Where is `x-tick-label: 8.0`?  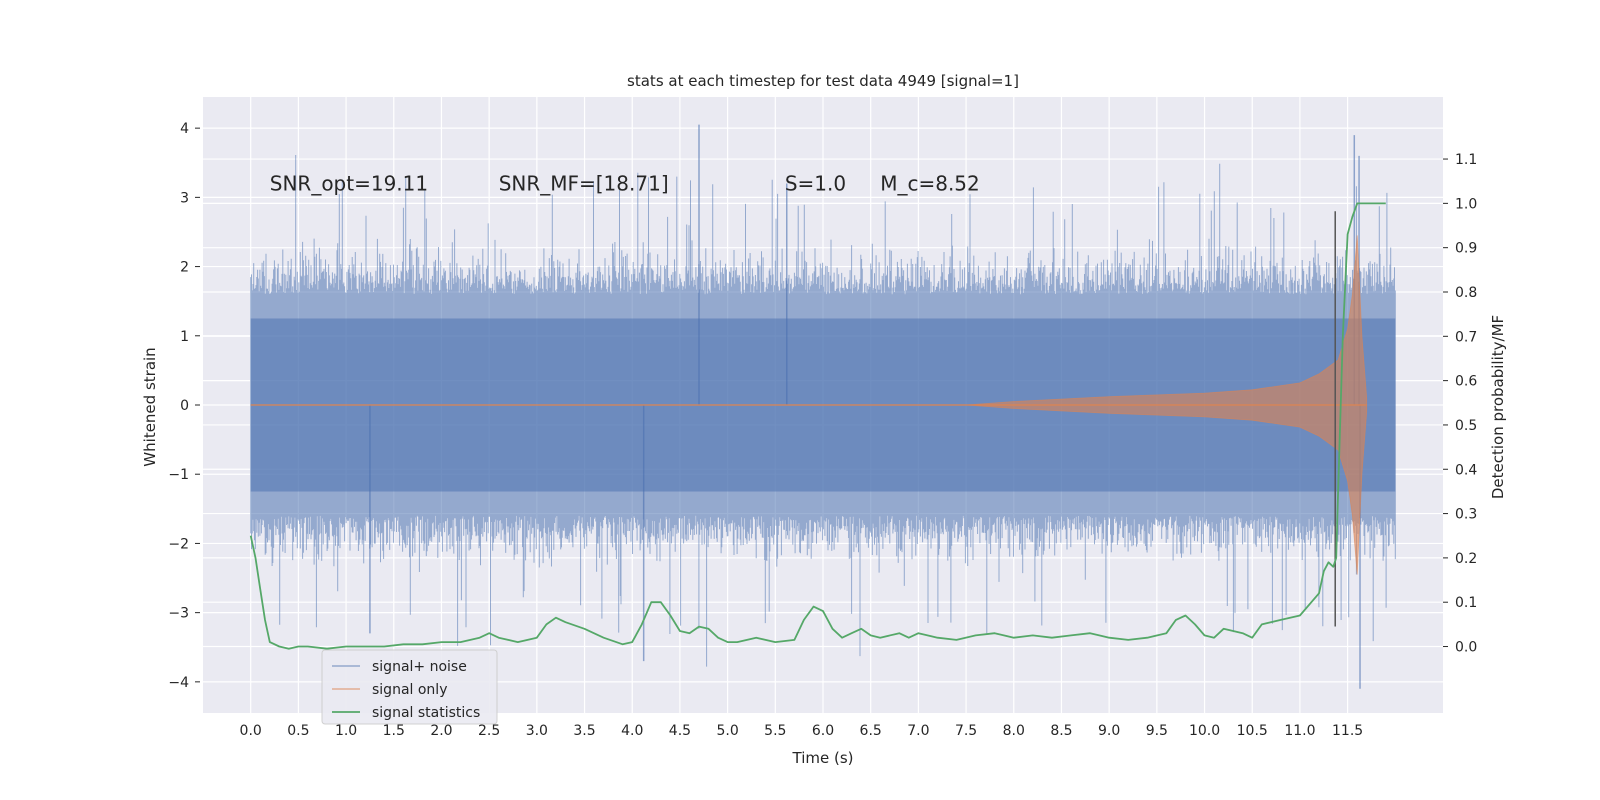 x-tick-label: 8.0 is located at coordinates (1014, 731).